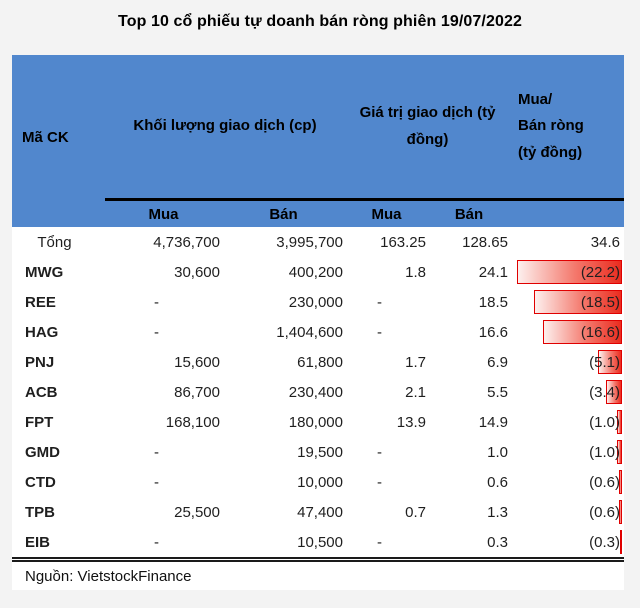  Describe the element at coordinates (497, 512) in the screenshot. I see `value-sell-cell: 1.3` at that location.